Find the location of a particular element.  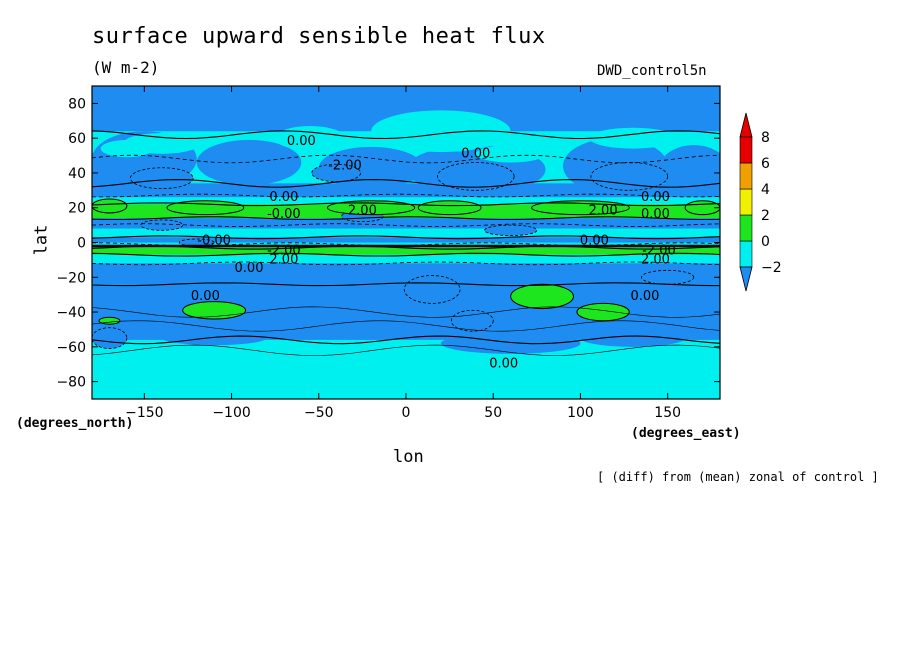

colorbar-tick-label: 4 is located at coordinates (765, 190).